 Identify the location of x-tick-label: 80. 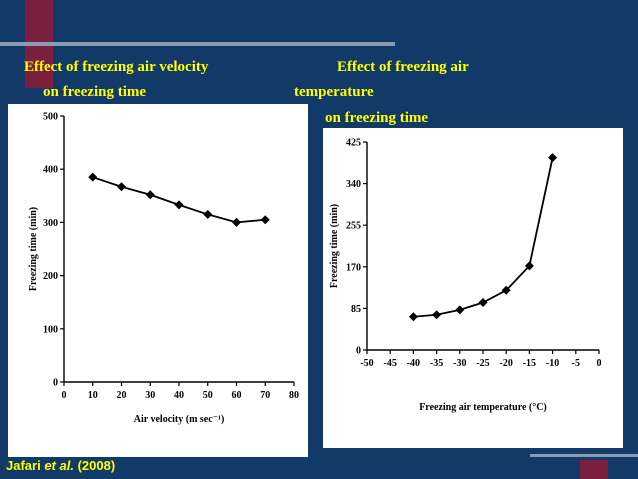
(294, 395).